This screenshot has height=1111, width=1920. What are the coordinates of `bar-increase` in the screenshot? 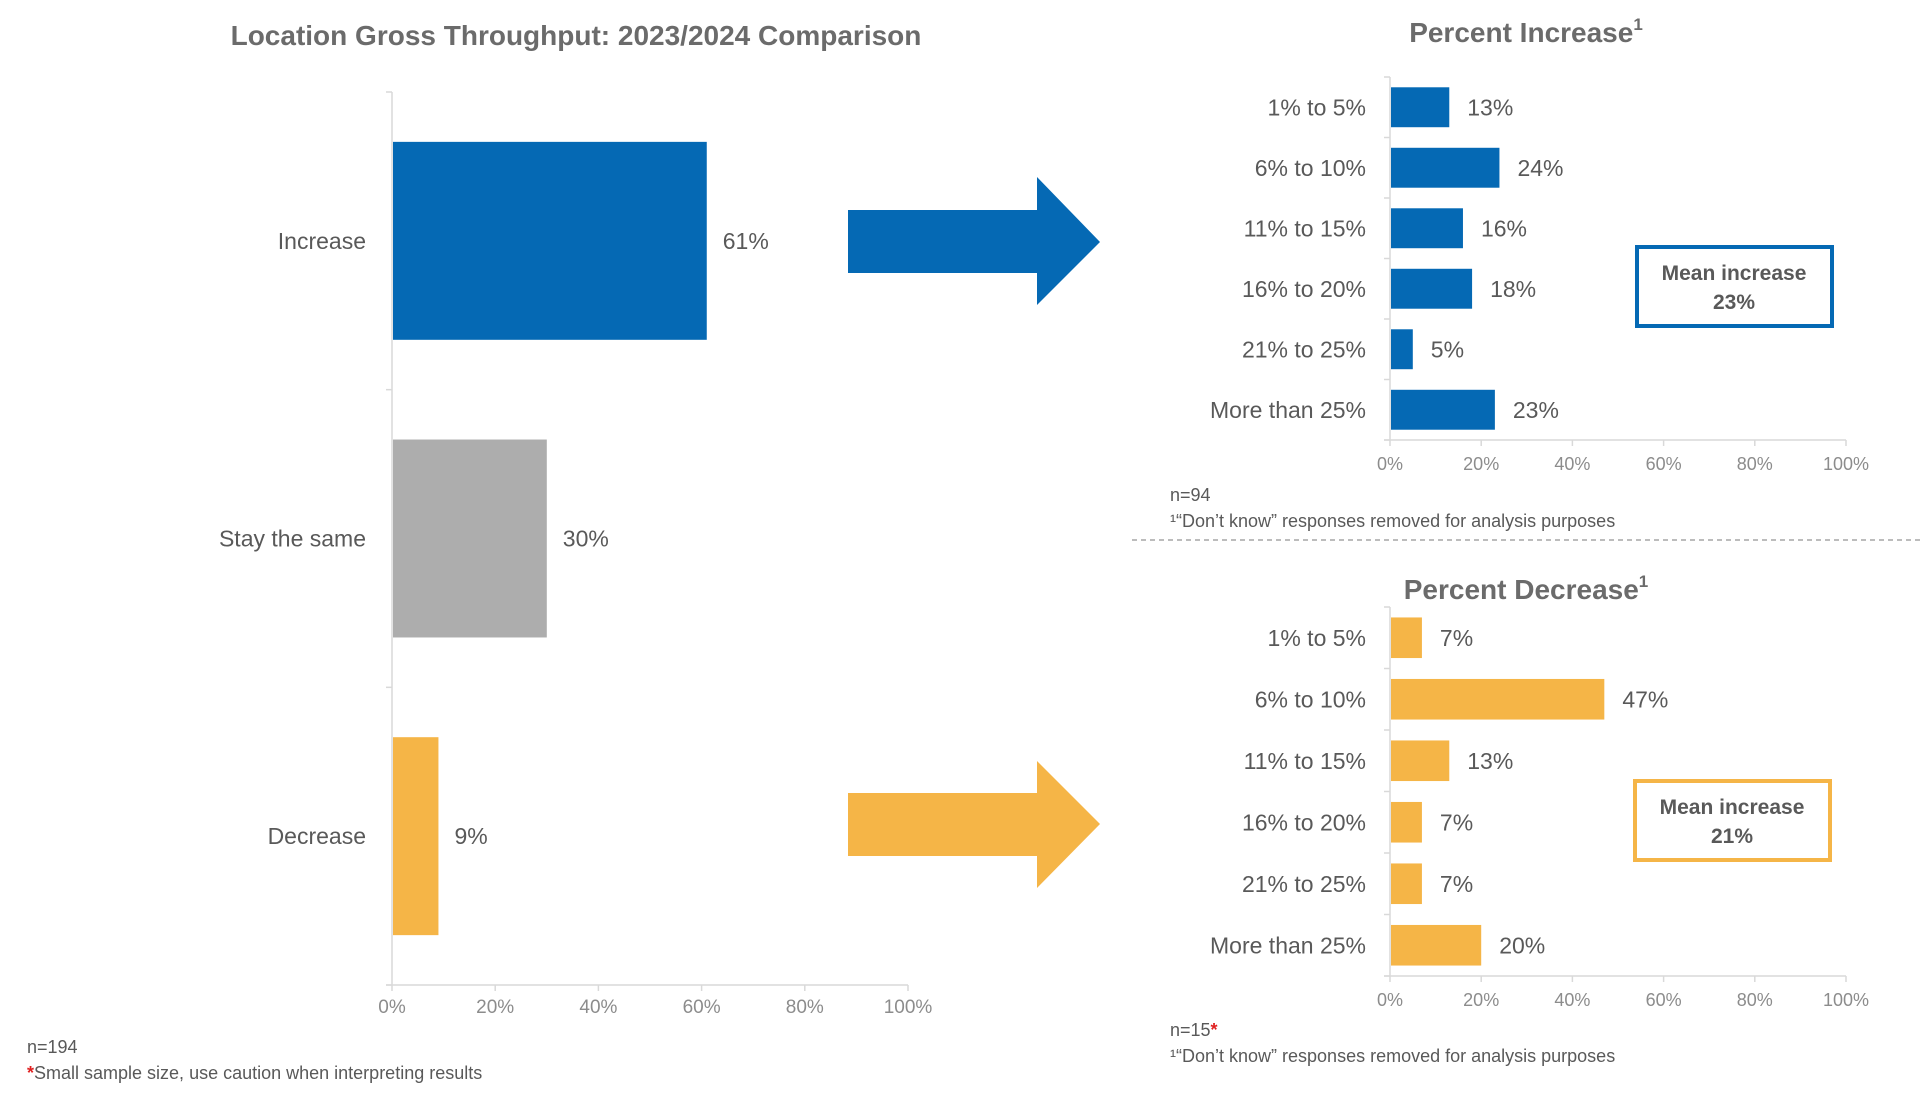 It's located at (550, 240).